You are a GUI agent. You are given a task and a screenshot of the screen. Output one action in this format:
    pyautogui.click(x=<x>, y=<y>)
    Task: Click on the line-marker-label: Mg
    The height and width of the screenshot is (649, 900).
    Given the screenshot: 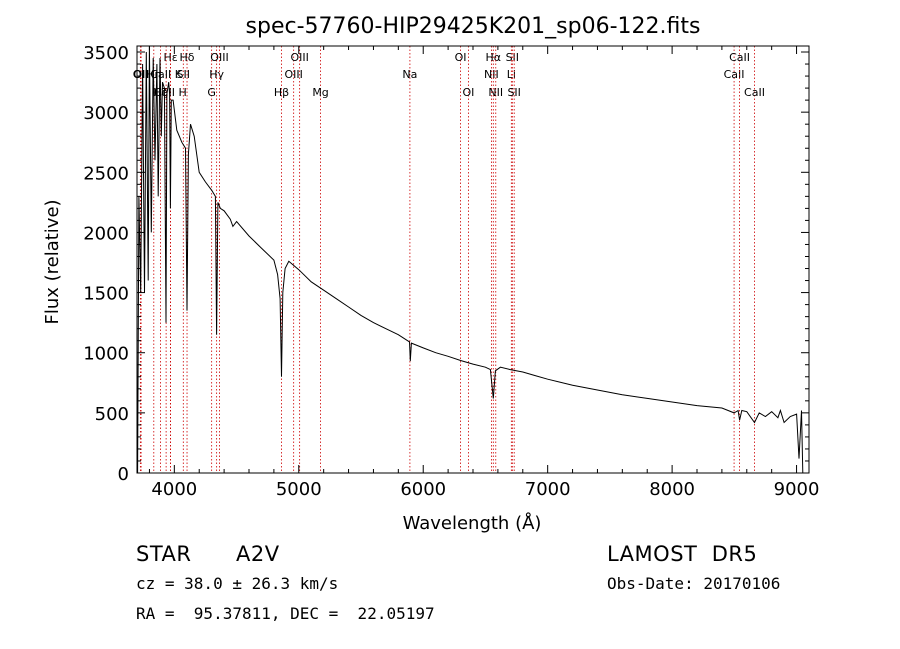 What is the action you would take?
    pyautogui.click(x=320, y=92)
    